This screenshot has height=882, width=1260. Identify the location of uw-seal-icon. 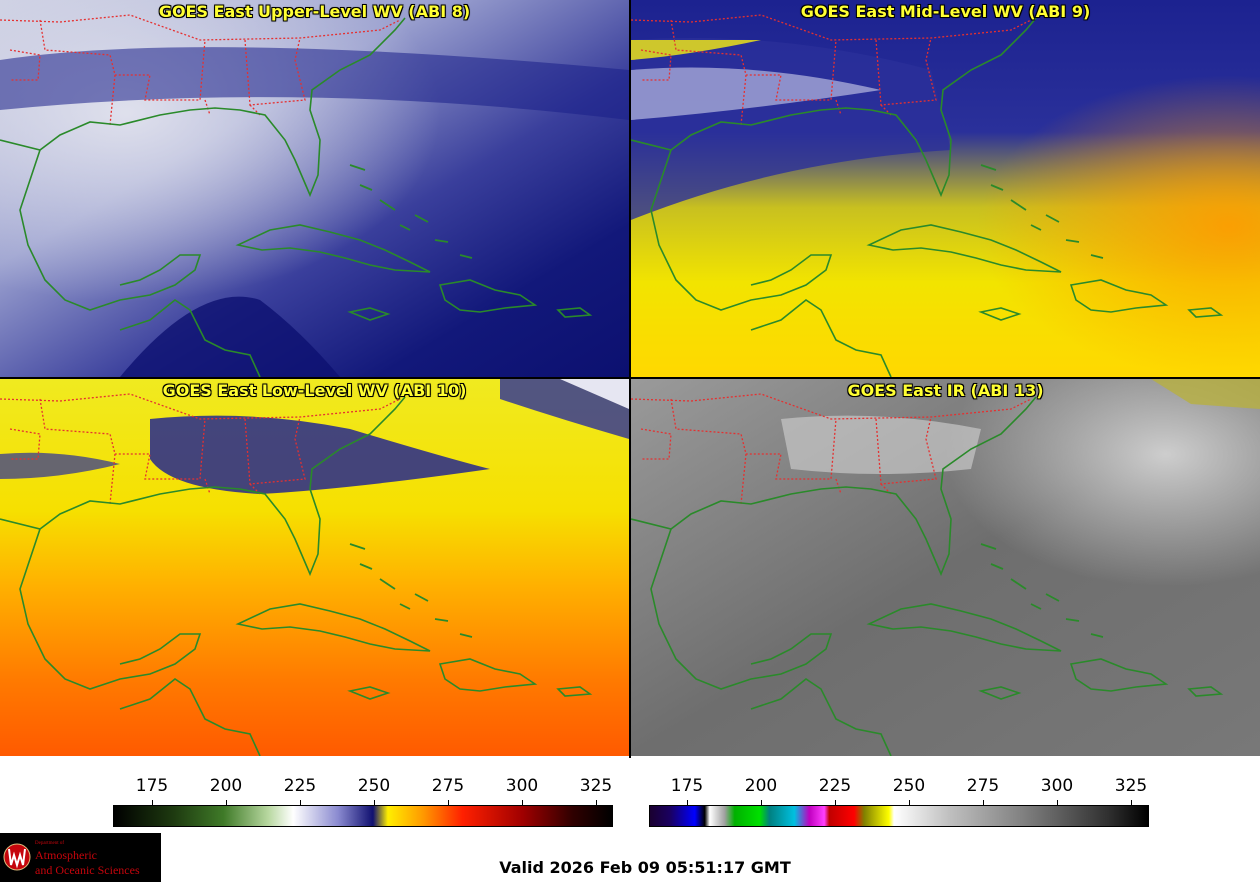
(17, 857).